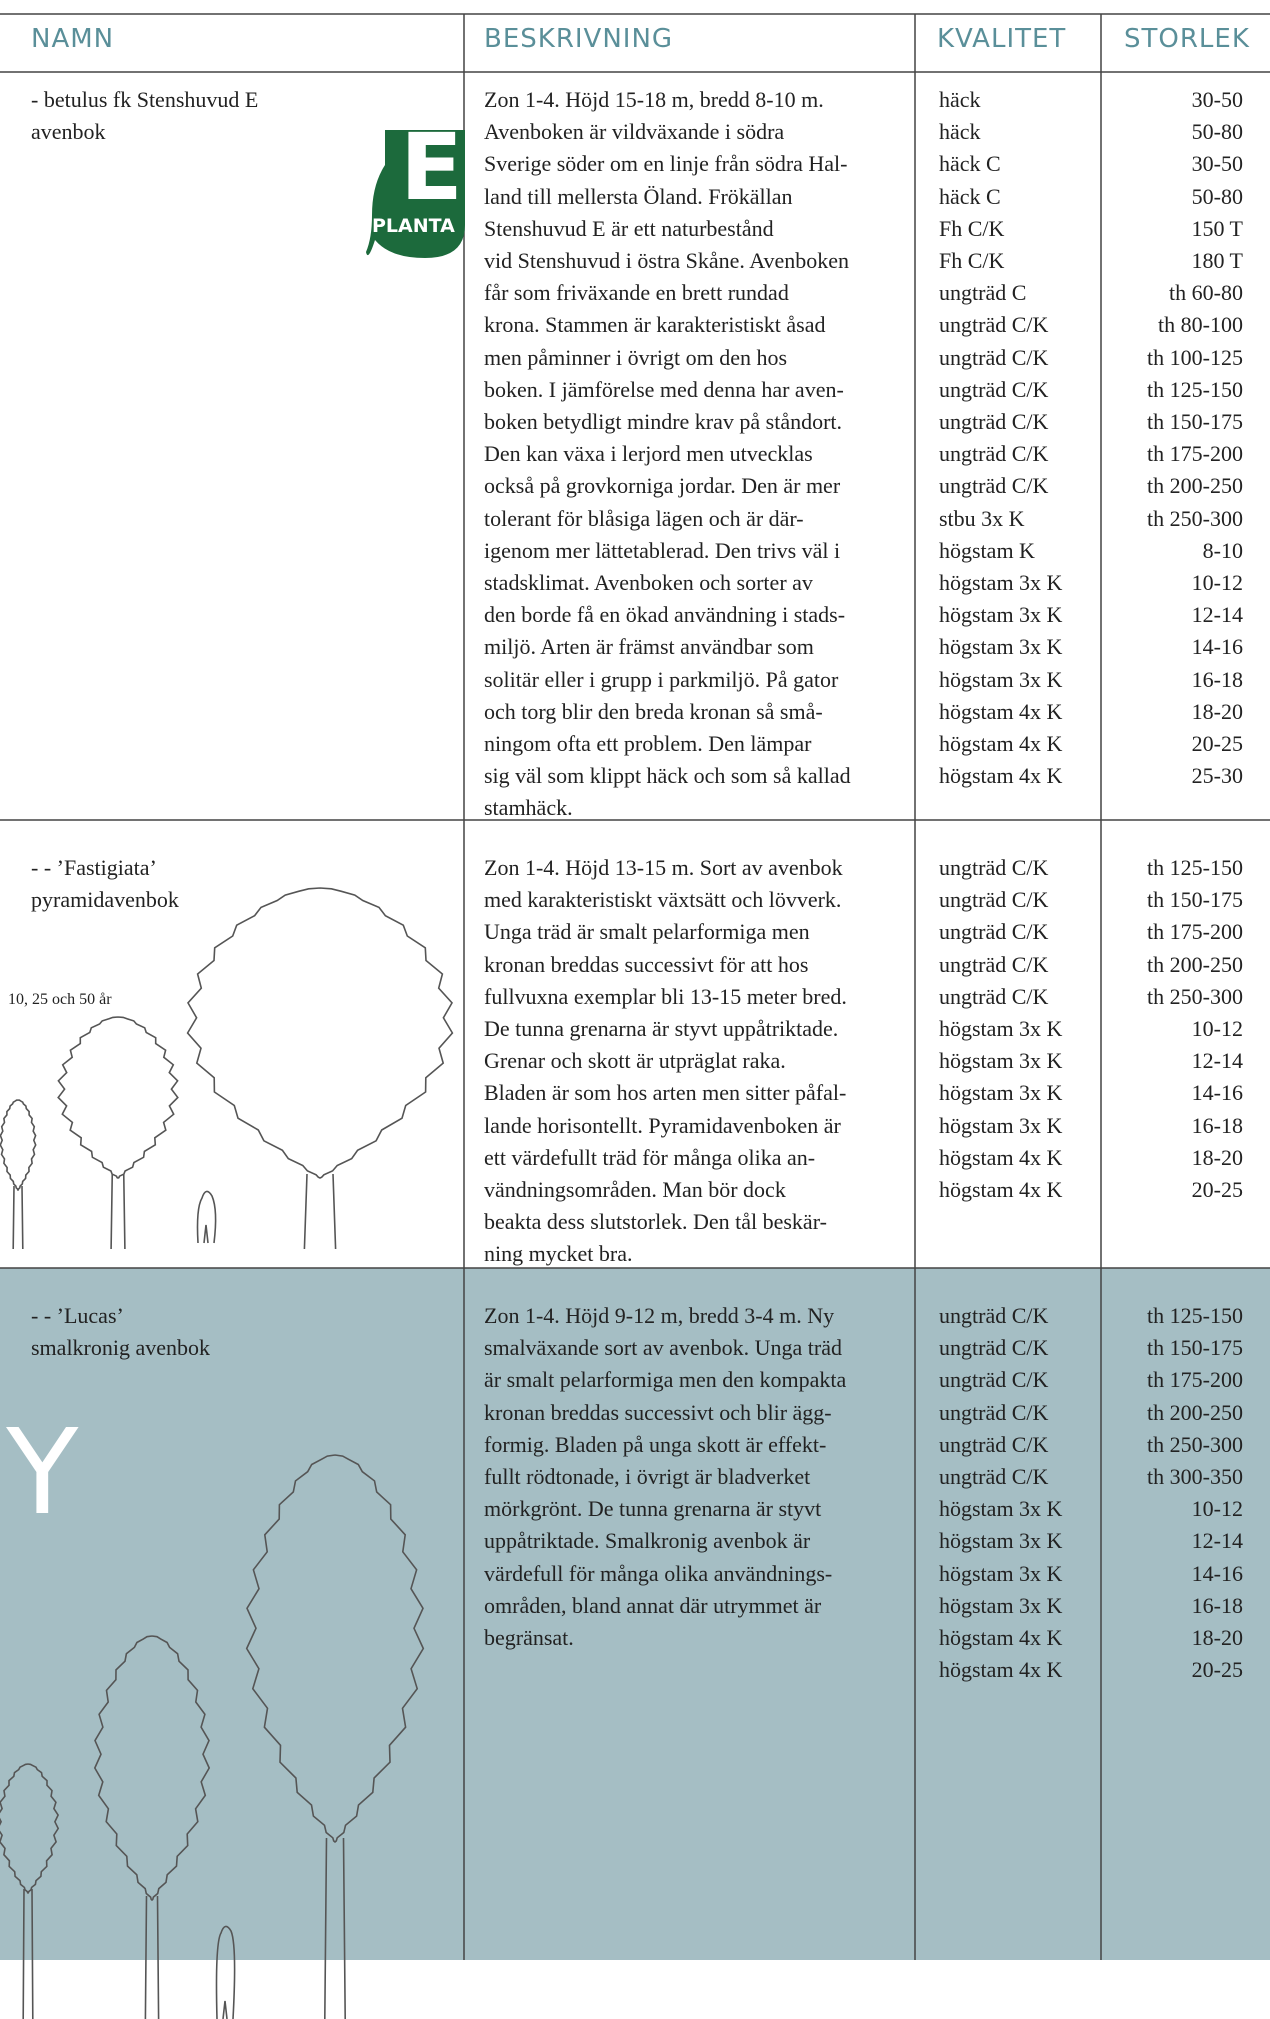  I want to click on size: th 60-80, so click(1206, 293).